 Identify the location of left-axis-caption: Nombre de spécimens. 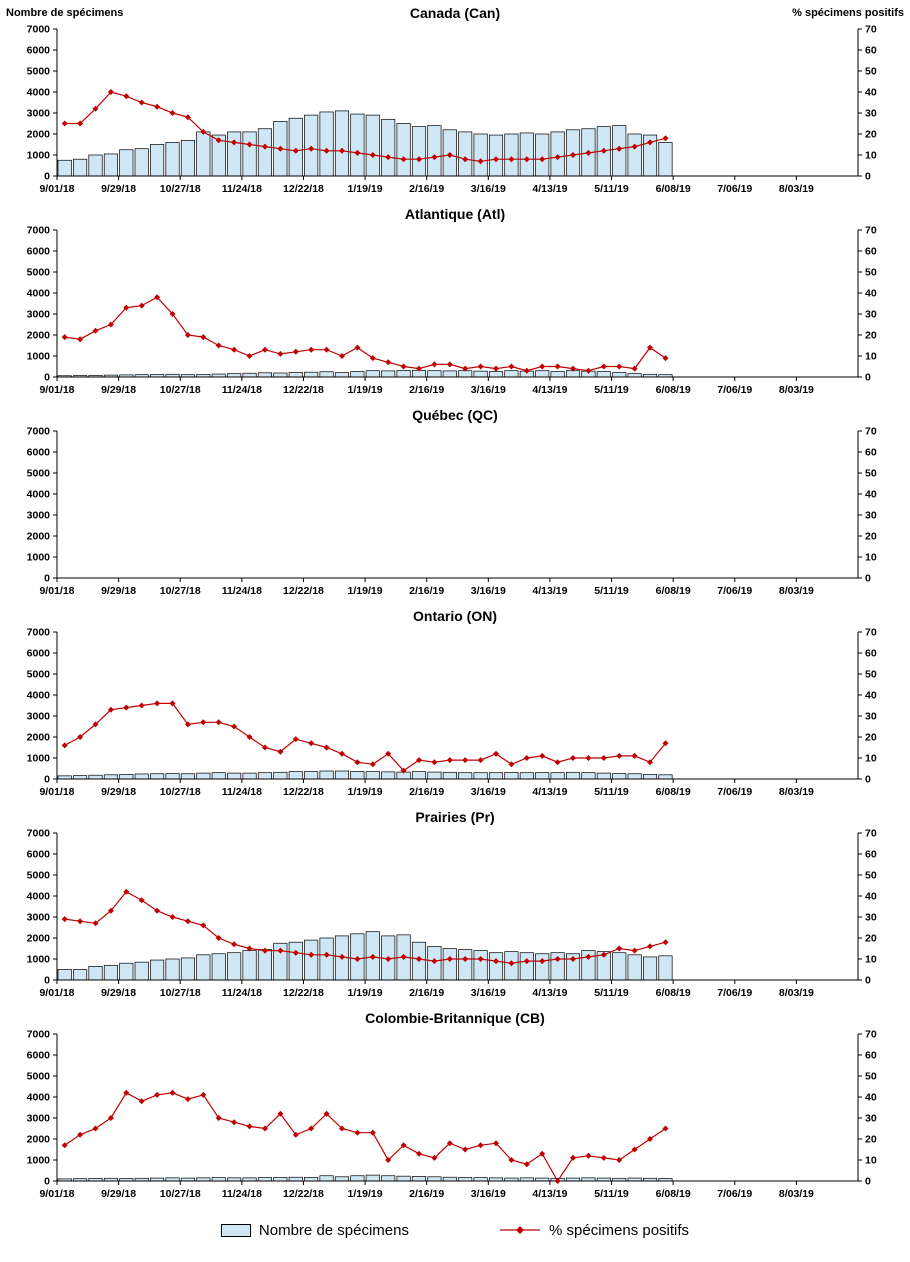
(65, 13).